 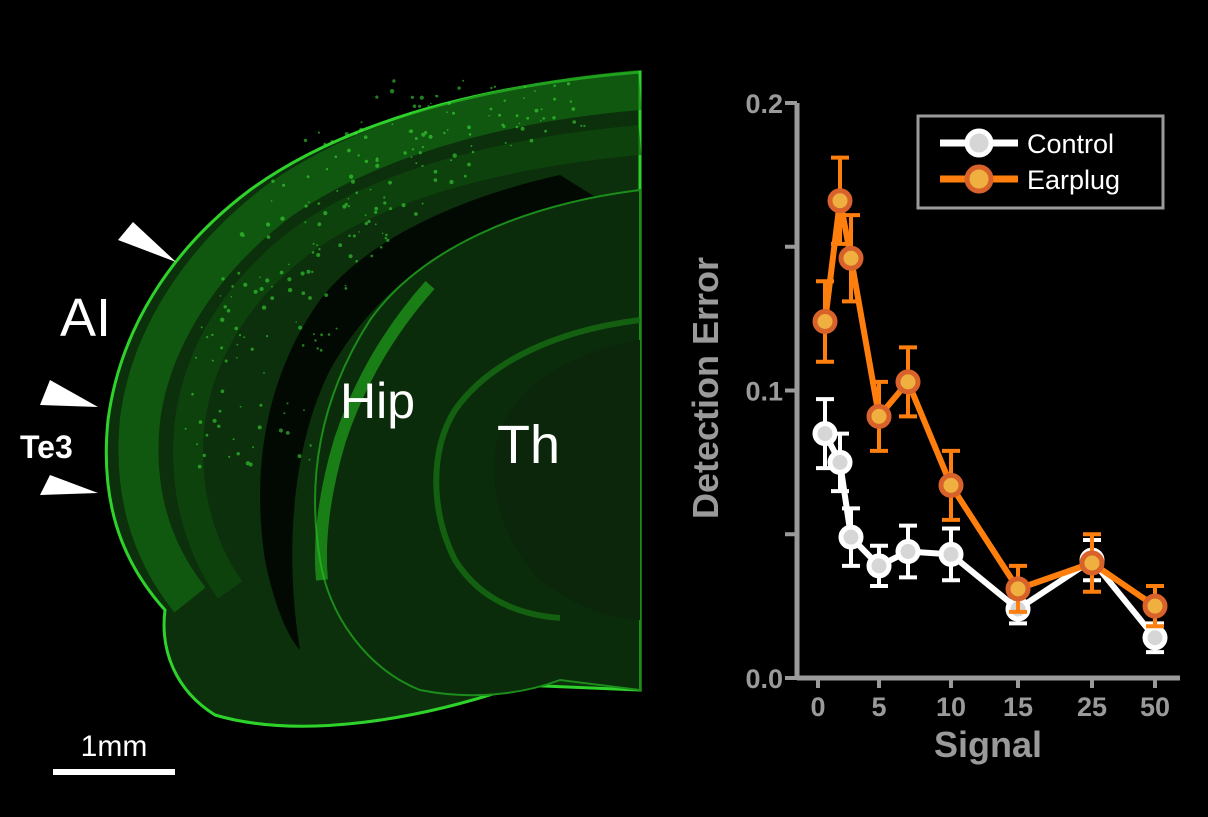 I want to click on scale-bar-label: 1mm, so click(x=114, y=746).